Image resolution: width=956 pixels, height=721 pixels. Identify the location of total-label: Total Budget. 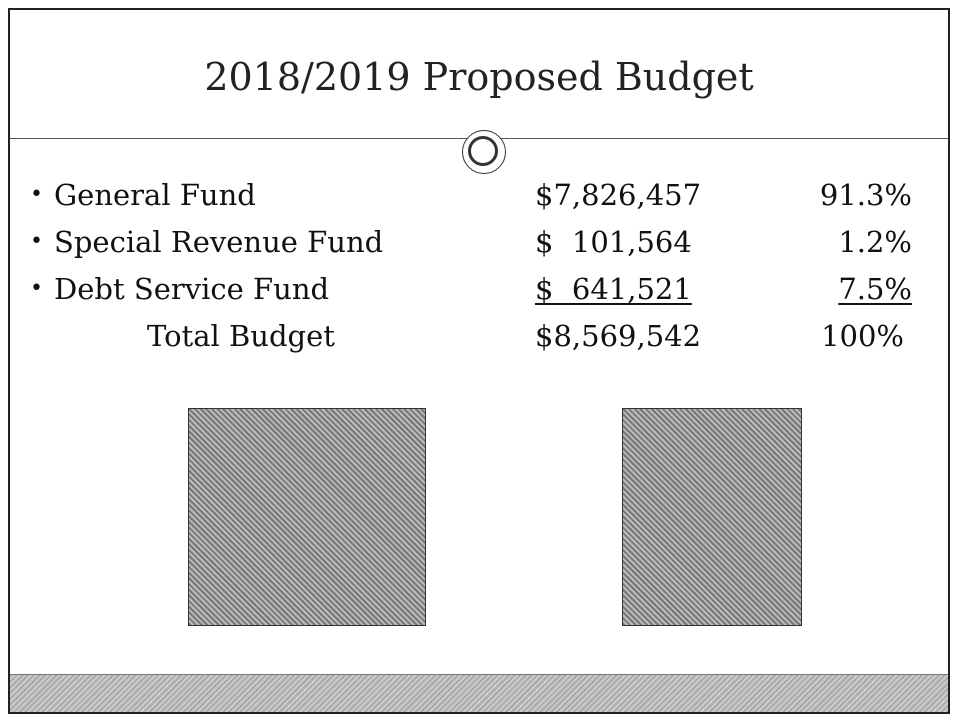
(241, 336).